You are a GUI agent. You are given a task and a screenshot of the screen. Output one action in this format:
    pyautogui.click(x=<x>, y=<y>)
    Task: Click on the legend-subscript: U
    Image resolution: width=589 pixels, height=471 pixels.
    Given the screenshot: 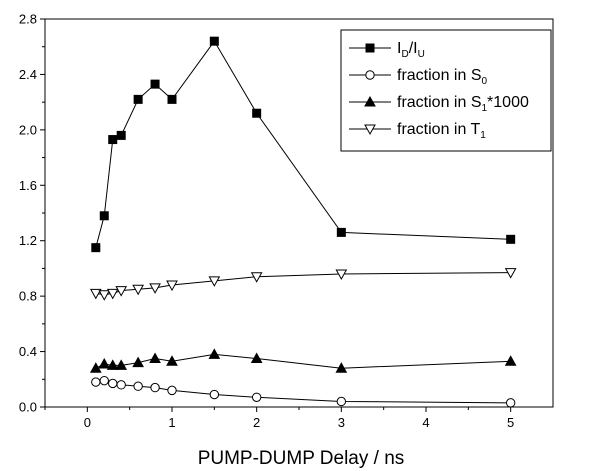 What is the action you would take?
    pyautogui.click(x=421, y=54)
    